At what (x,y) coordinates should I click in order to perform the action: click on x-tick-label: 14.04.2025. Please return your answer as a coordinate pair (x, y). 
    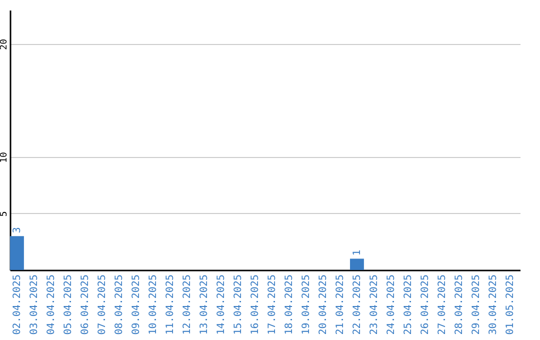
    Looking at the image, I should click on (221, 304).